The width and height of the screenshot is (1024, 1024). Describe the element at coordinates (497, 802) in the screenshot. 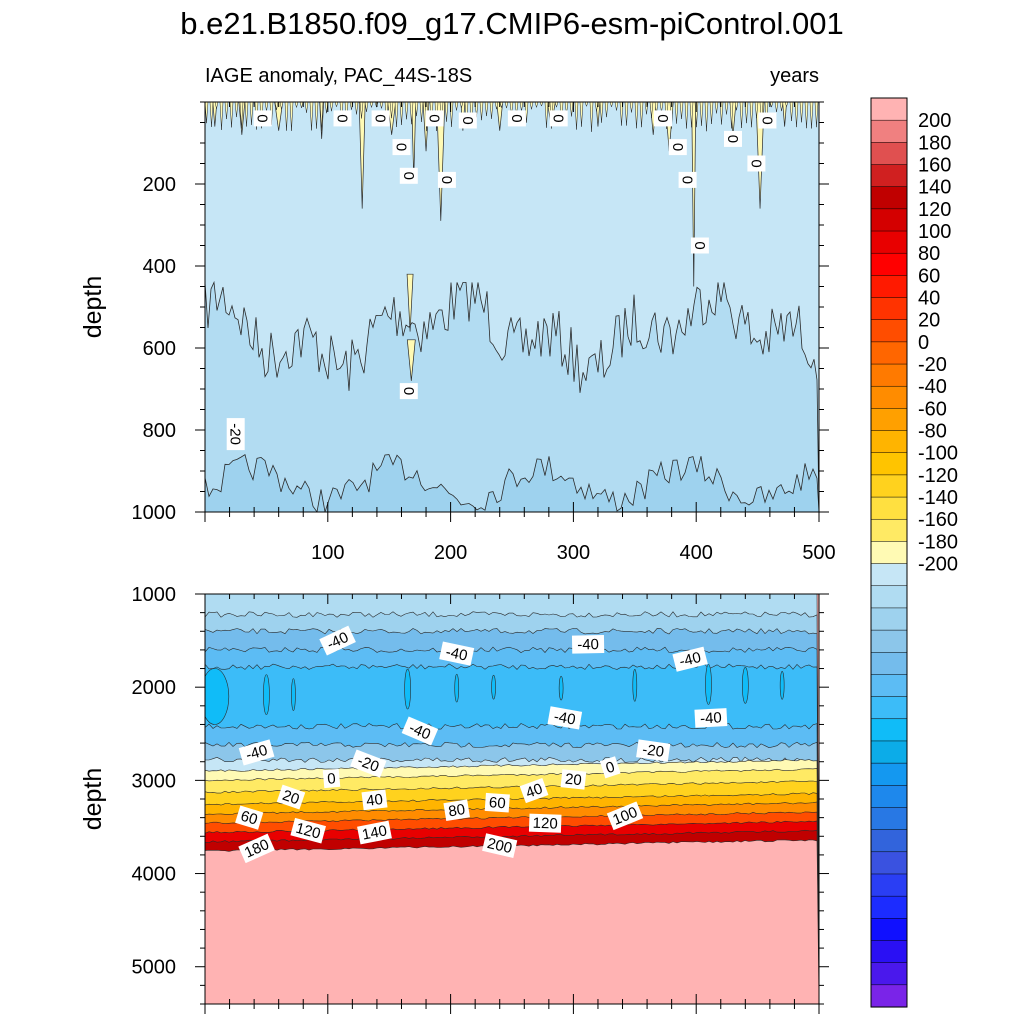

I see `contour-label: 60` at that location.